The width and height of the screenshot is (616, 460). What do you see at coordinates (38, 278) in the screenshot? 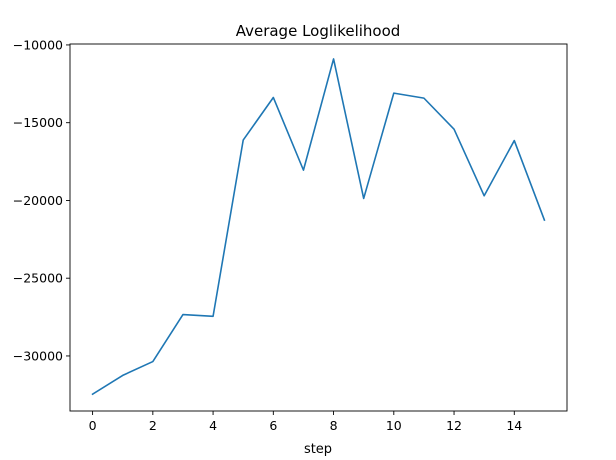
I see `y-tick-label-3: −25000` at bounding box center [38, 278].